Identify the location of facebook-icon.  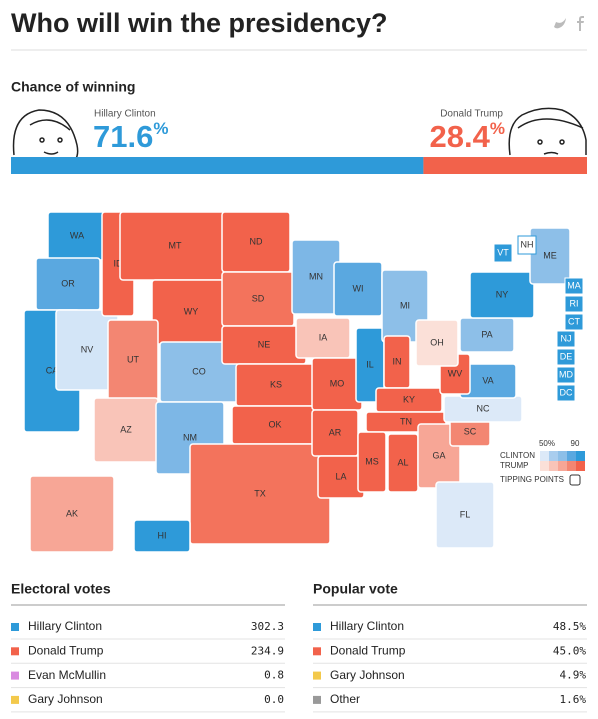
(580, 23).